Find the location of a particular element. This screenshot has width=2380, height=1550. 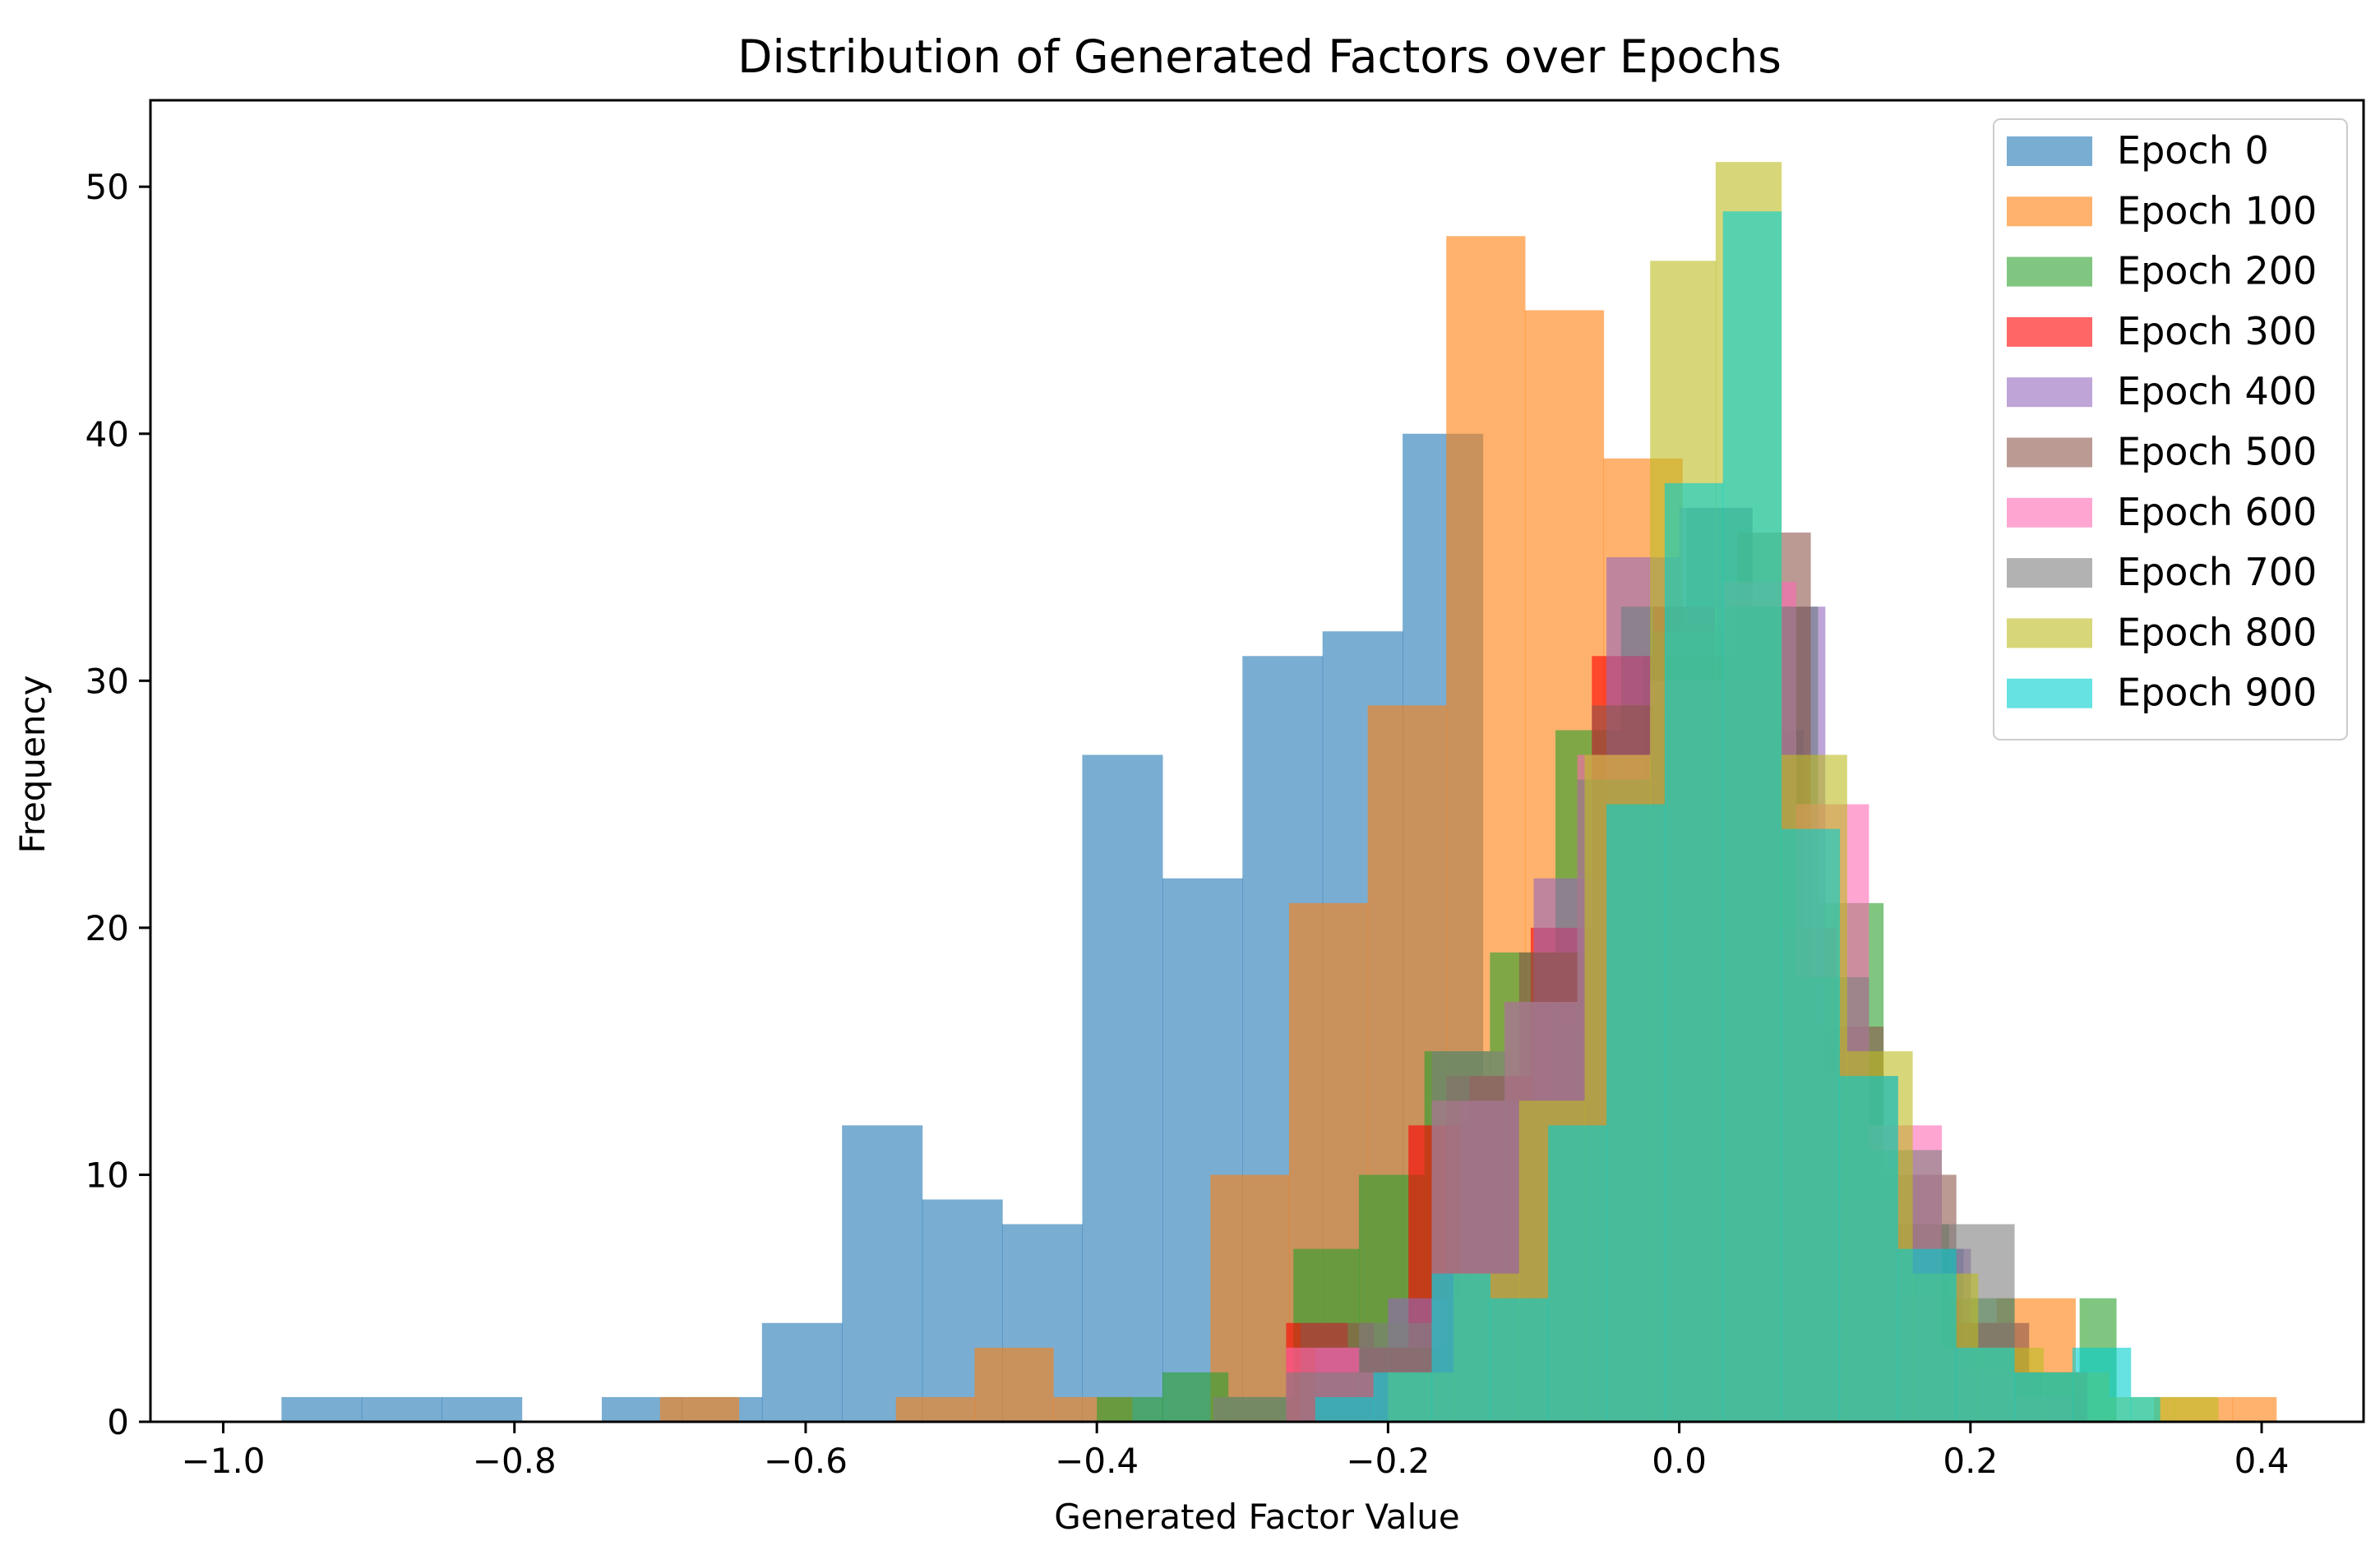

y-tick-label: 10 is located at coordinates (107, 1175).